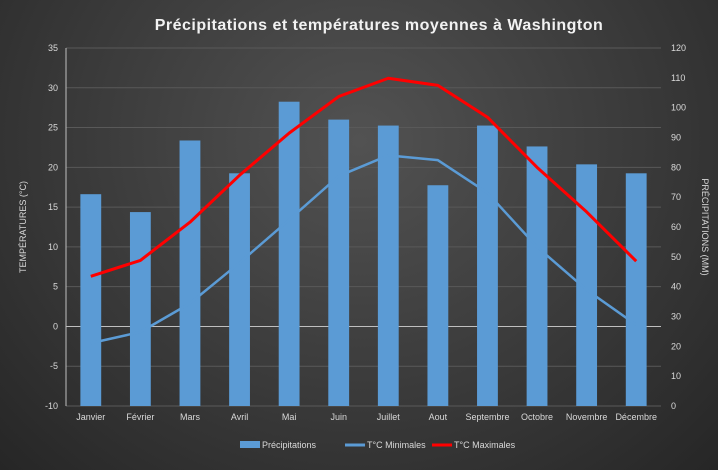 The image size is (718, 470). What do you see at coordinates (678, 48) in the screenshot?
I see `y-tick-right-label: 120` at bounding box center [678, 48].